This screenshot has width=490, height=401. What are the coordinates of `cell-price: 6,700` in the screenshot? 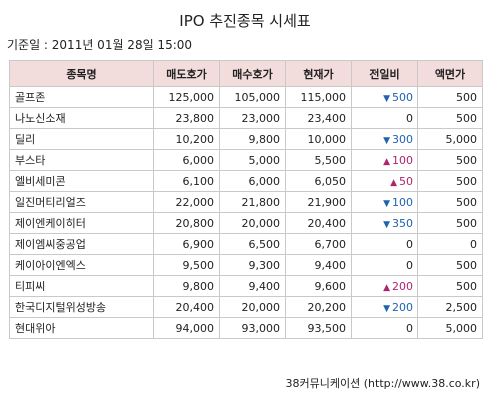 It's located at (318, 244).